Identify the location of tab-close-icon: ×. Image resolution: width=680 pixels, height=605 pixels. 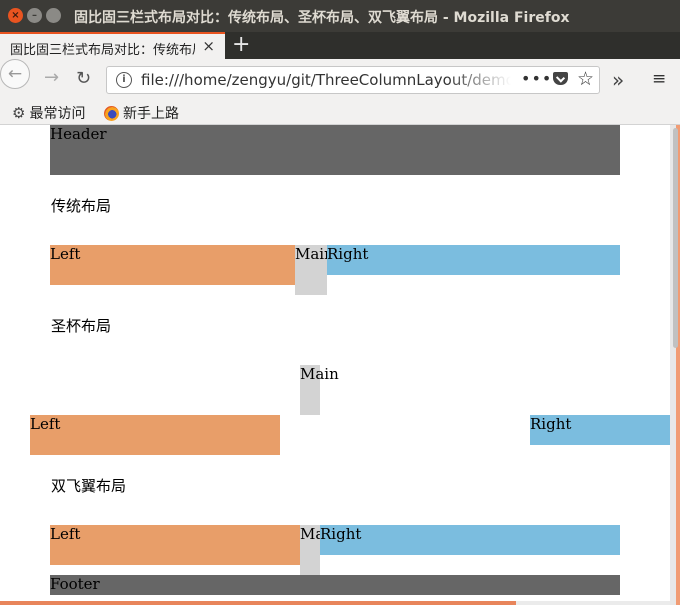
(208, 46).